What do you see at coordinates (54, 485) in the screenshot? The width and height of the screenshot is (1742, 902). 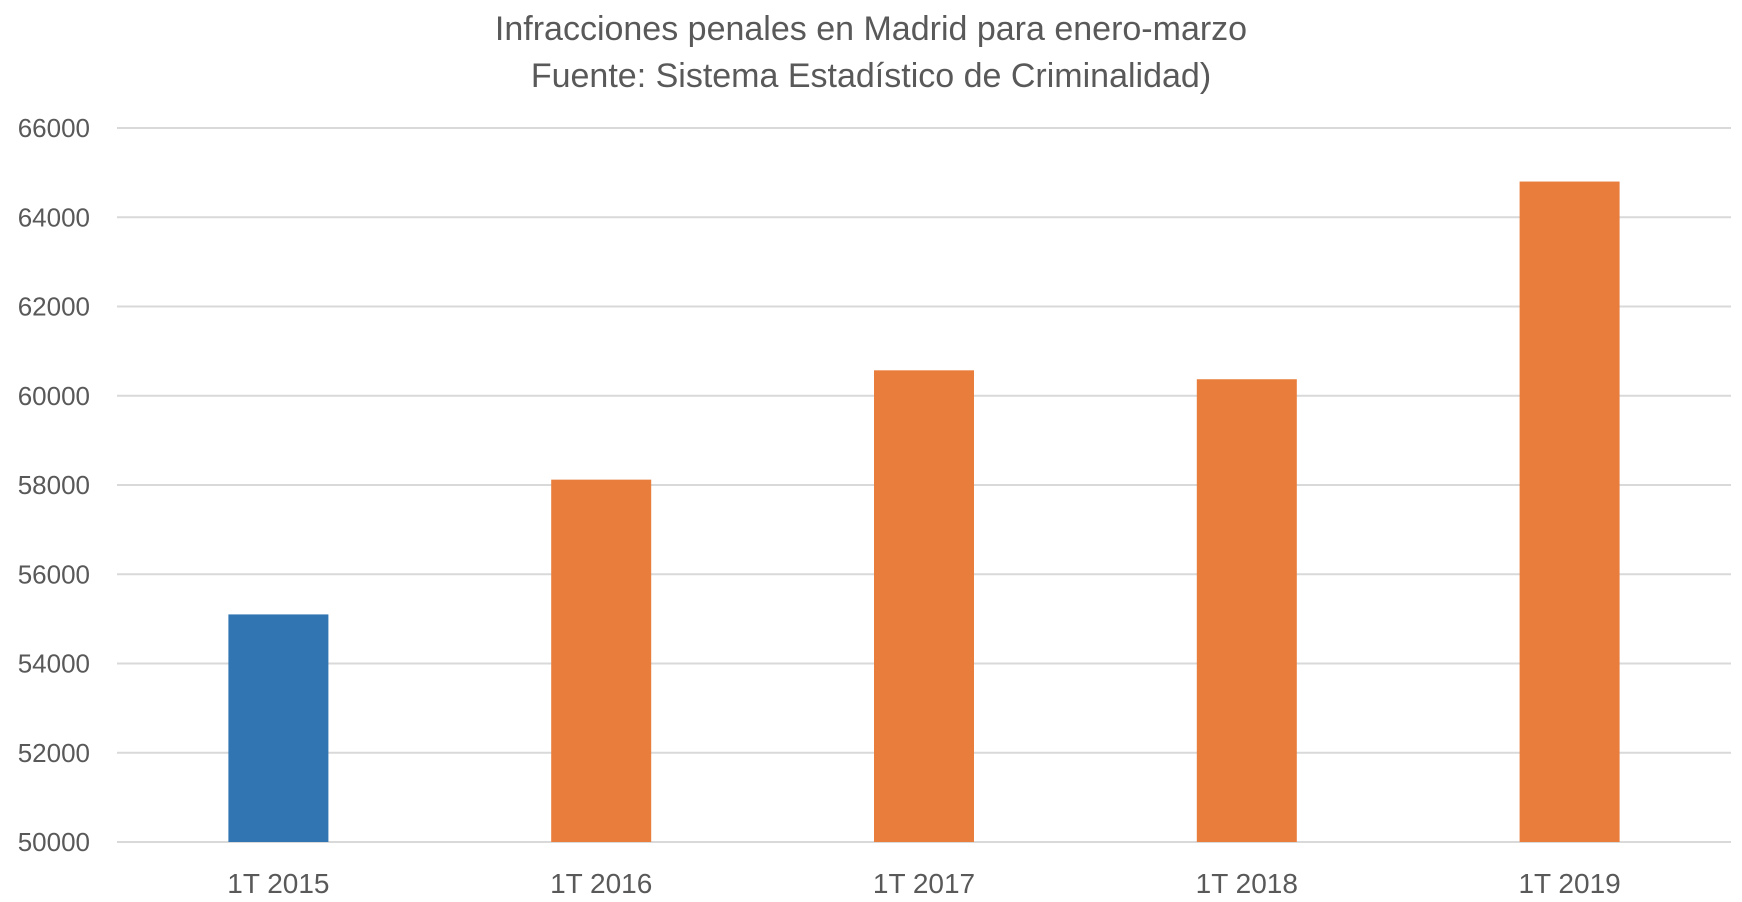 I see `y-tick-label: 58000` at bounding box center [54, 485].